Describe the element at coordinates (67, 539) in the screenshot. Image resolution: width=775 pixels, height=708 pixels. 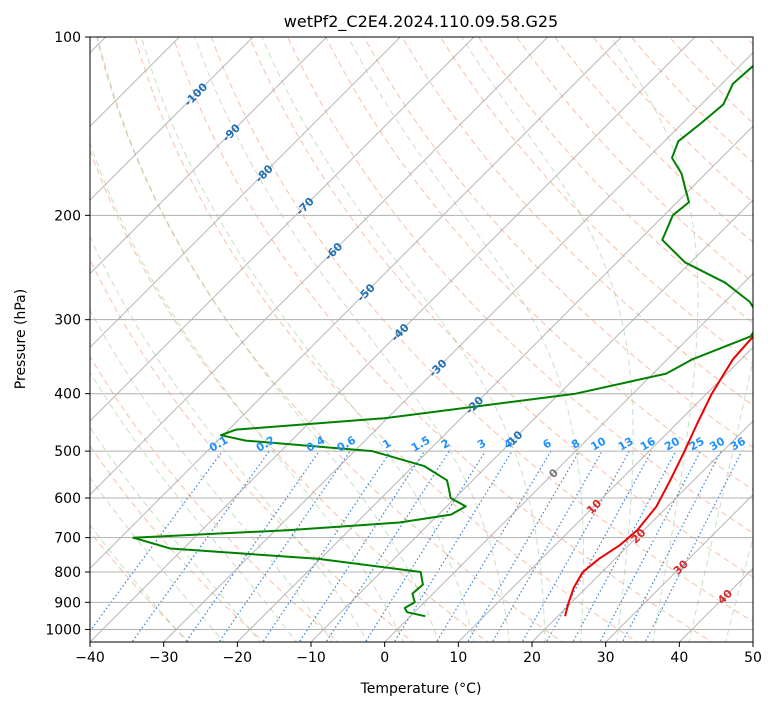
I see `y-tick-label: 700` at that location.